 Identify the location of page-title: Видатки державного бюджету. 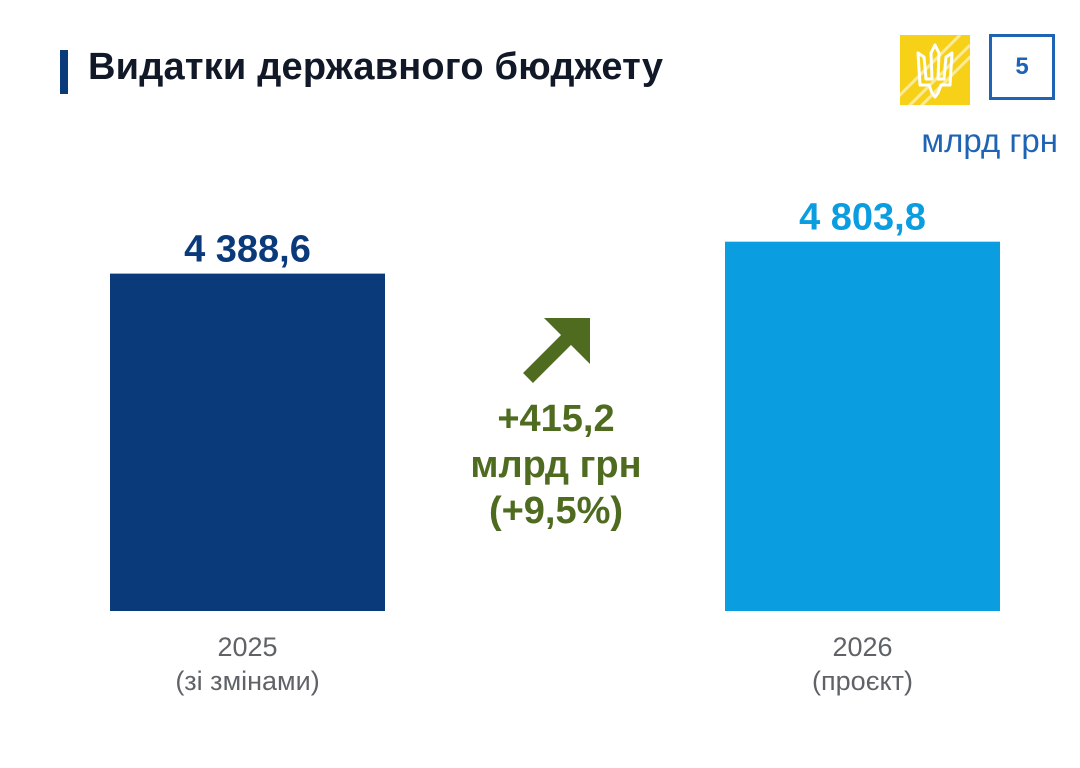
(376, 67).